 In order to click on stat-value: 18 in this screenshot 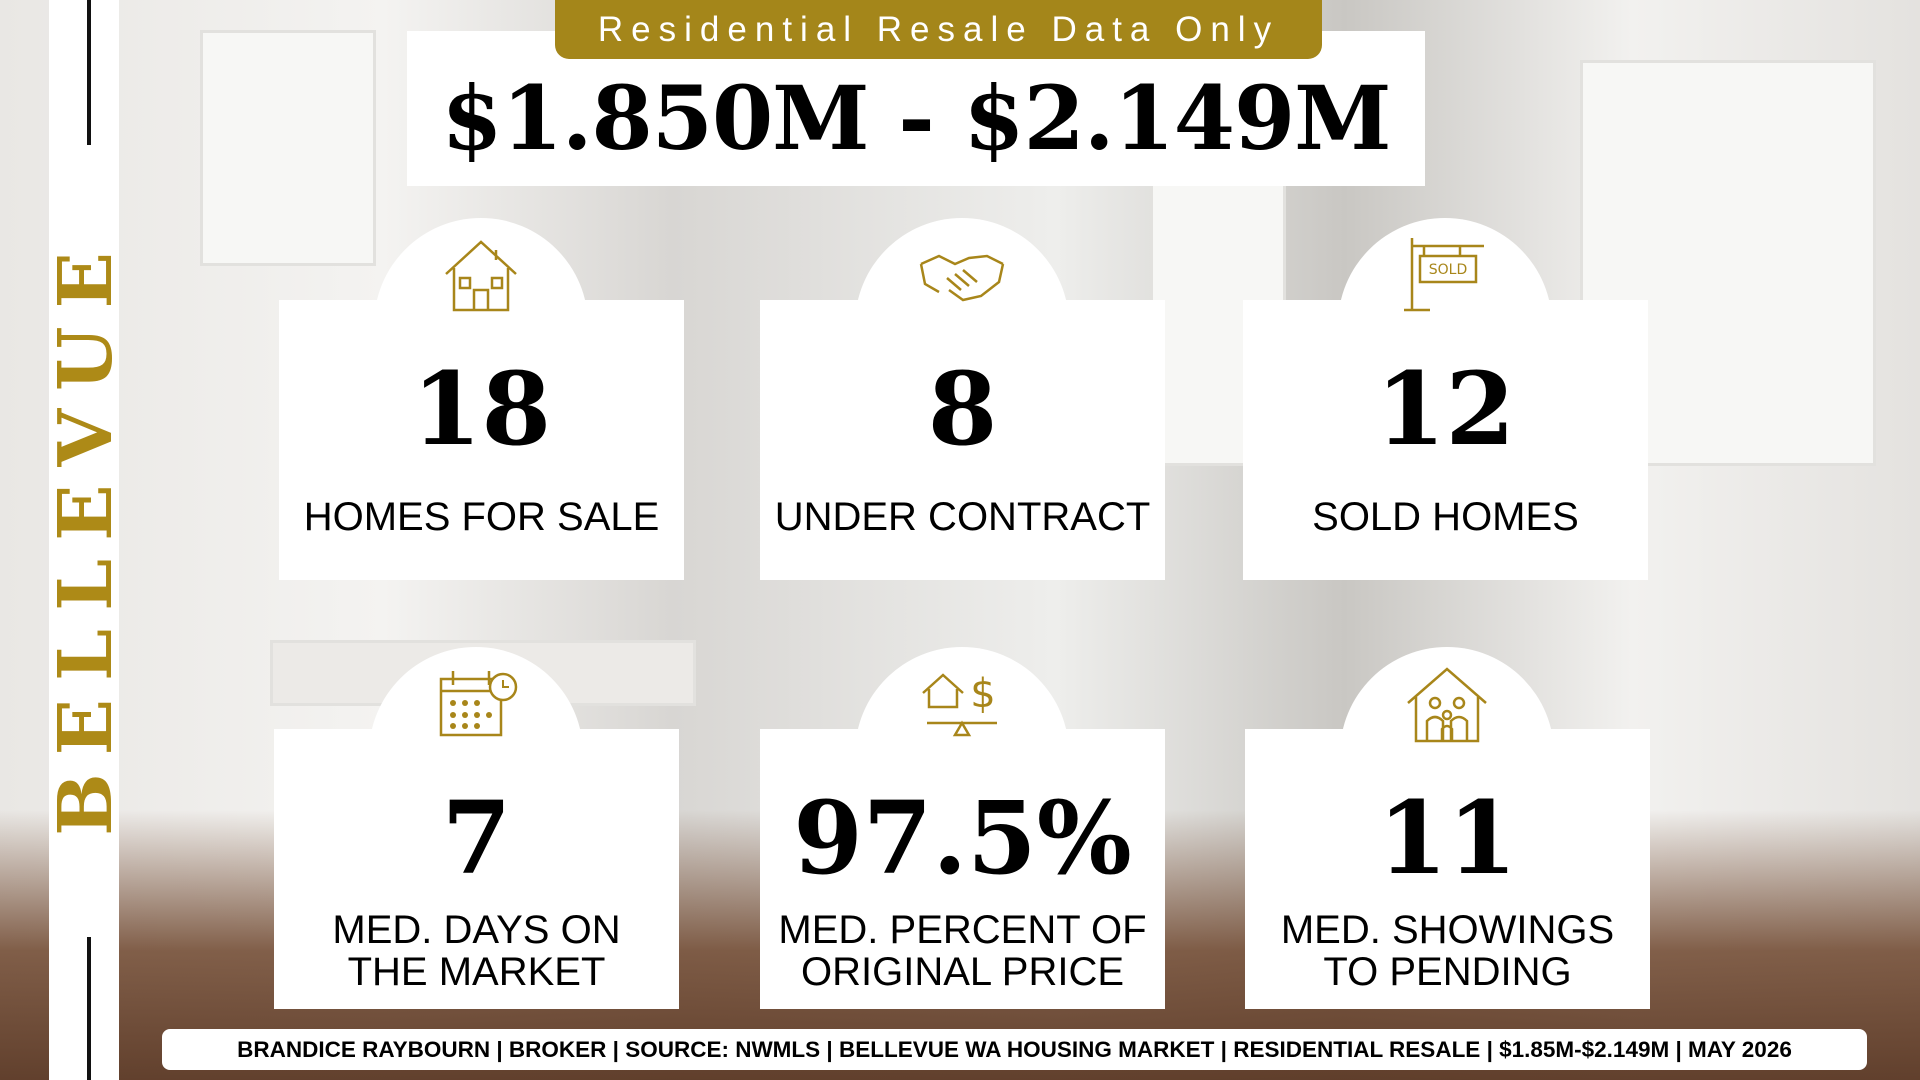, I will do `click(481, 409)`.